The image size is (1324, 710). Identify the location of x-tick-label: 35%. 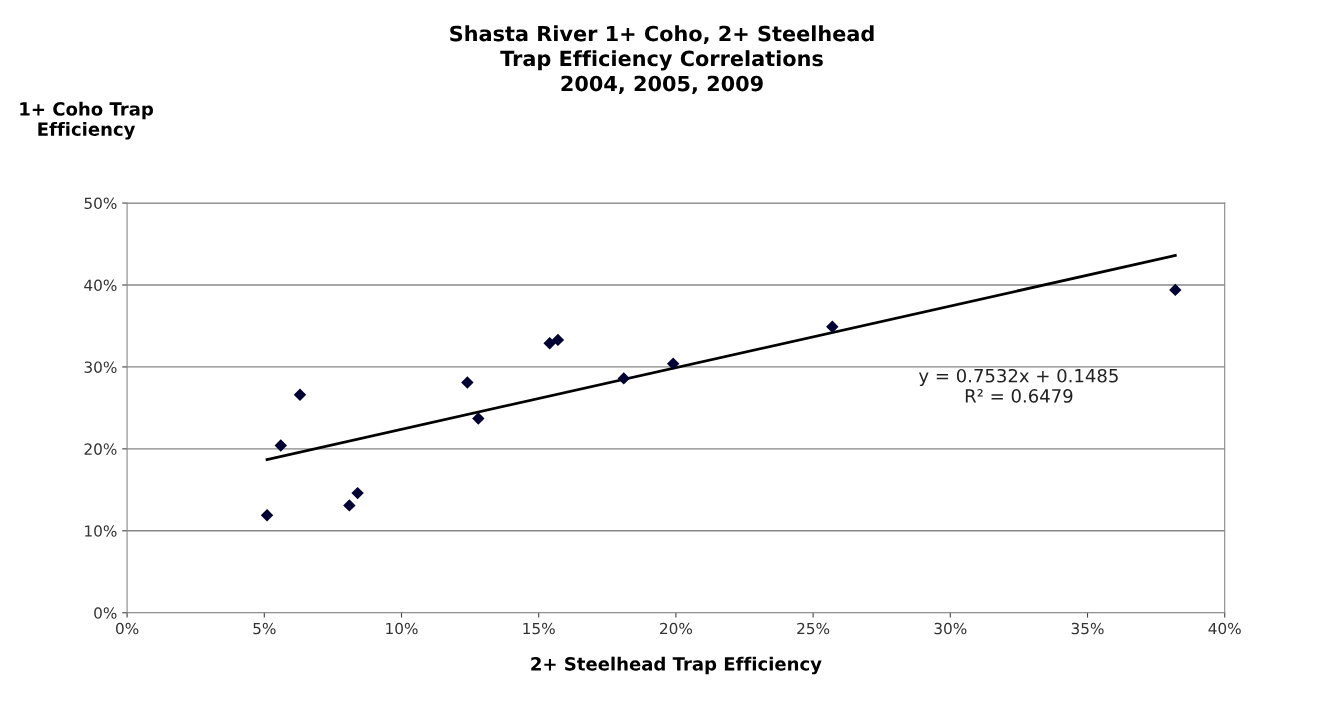
(1087, 628).